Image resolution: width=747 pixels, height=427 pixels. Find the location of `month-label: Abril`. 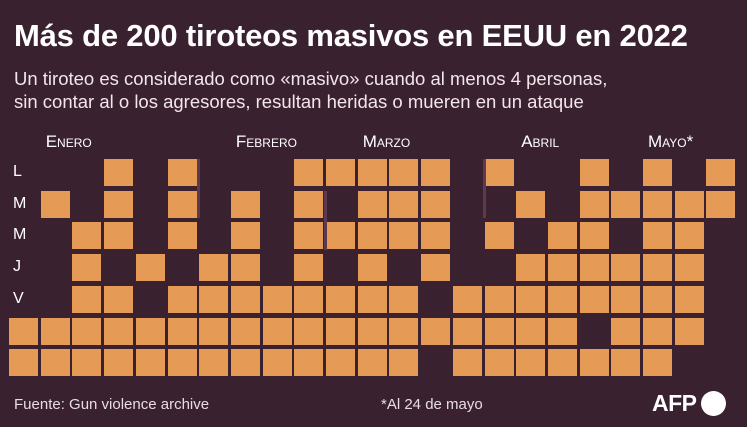

month-label: Abril is located at coordinates (540, 141).